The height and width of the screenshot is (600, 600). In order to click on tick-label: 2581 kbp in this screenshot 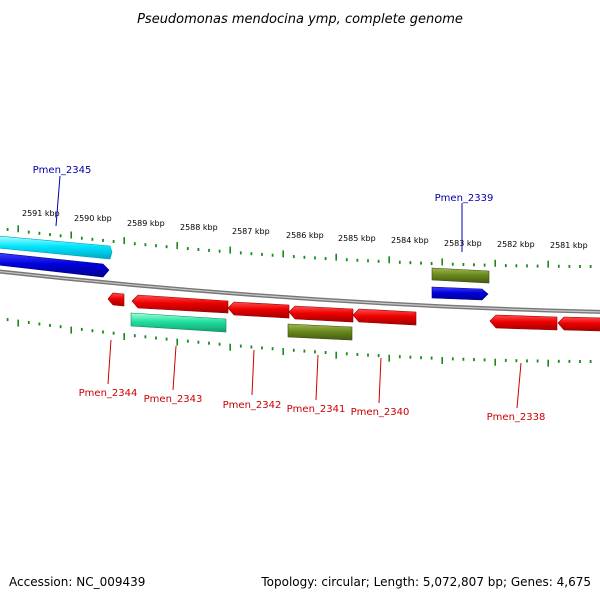, I will do `click(569, 245)`.